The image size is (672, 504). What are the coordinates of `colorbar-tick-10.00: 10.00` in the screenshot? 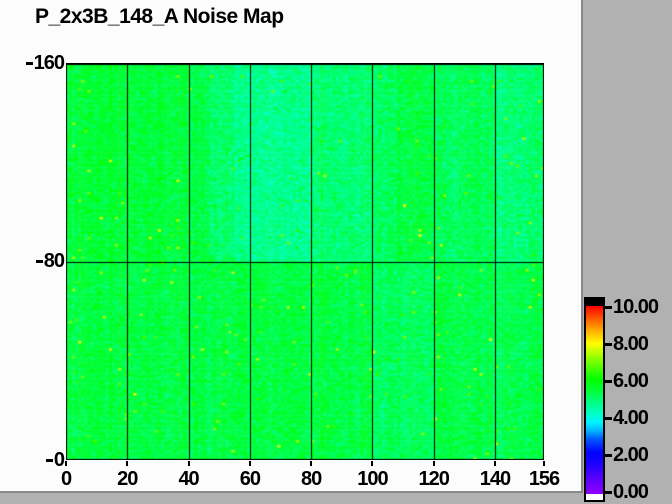 It's located at (632, 306).